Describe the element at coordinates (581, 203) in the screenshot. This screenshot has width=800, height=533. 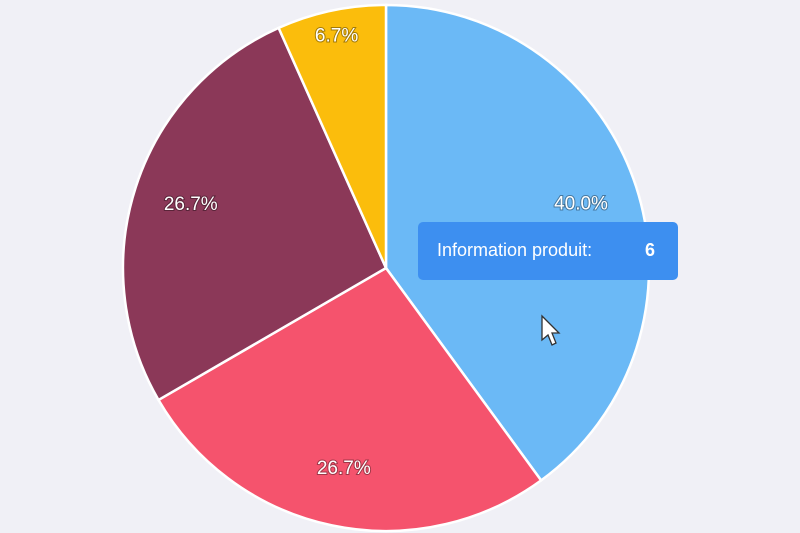
I see `slice-label: 40.0%` at that location.